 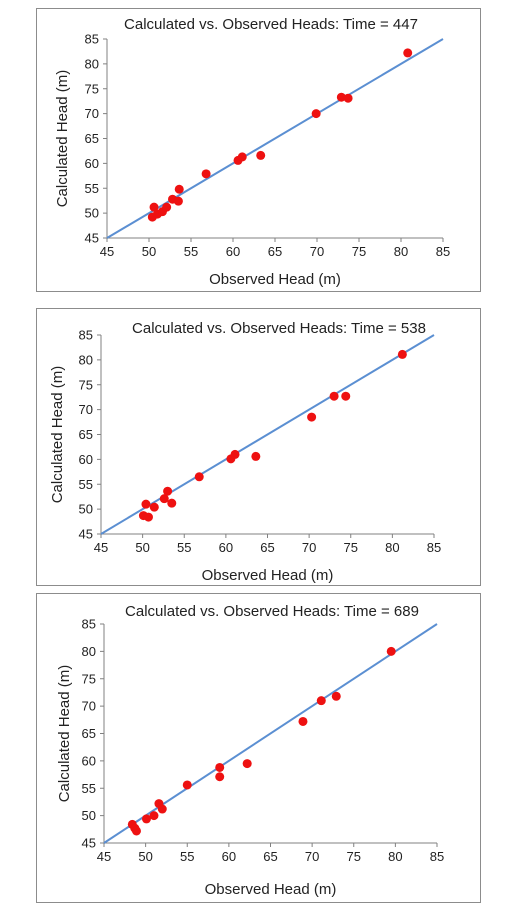 I want to click on one-to-one-line, so click(x=267, y=434).